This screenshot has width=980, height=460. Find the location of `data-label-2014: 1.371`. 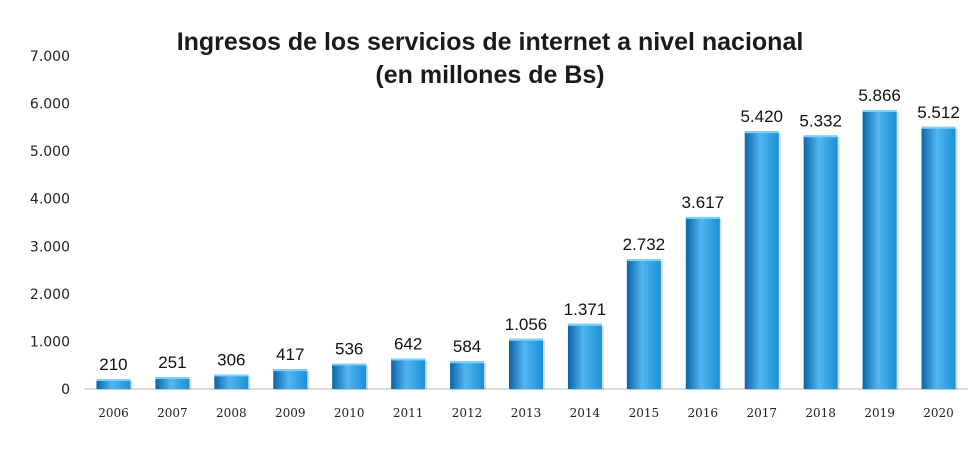

data-label-2014: 1.371 is located at coordinates (585, 309).